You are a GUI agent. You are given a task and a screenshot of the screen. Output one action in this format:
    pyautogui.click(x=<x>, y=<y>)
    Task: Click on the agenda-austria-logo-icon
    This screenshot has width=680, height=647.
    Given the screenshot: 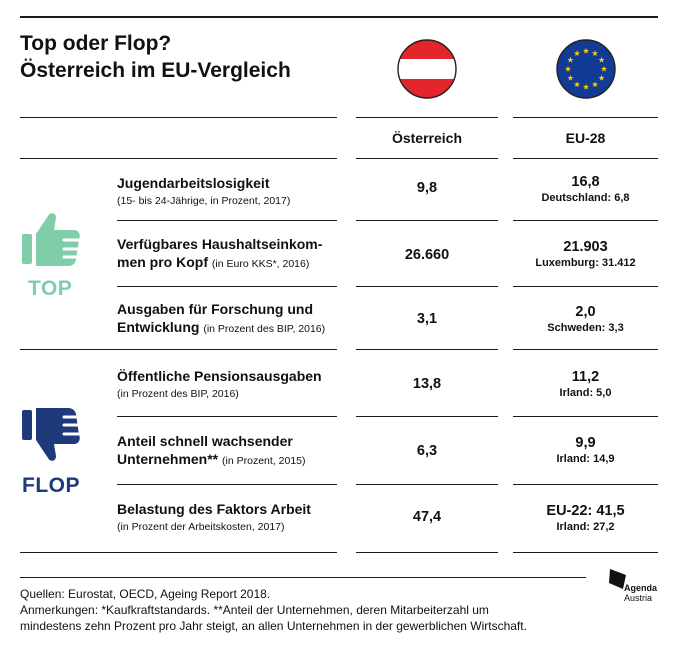 What is the action you would take?
    pyautogui.click(x=617, y=579)
    